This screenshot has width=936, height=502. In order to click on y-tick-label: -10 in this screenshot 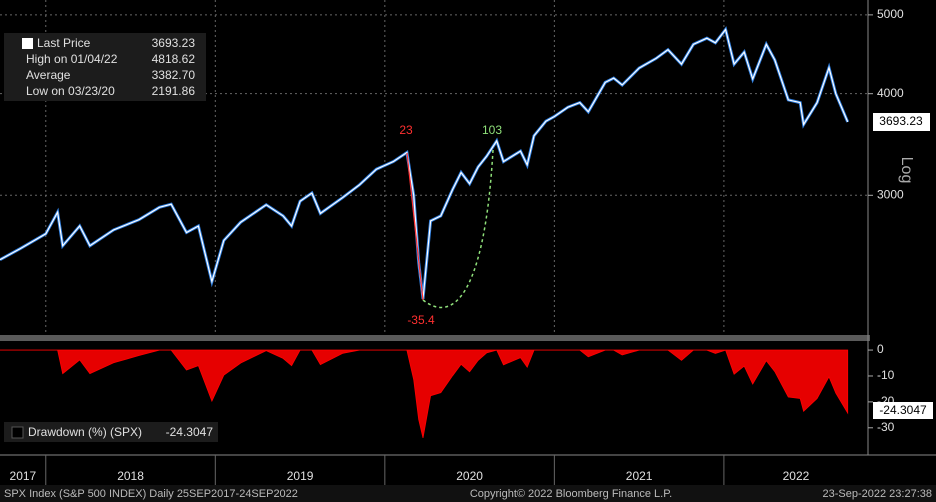, I will do `click(886, 375)`.